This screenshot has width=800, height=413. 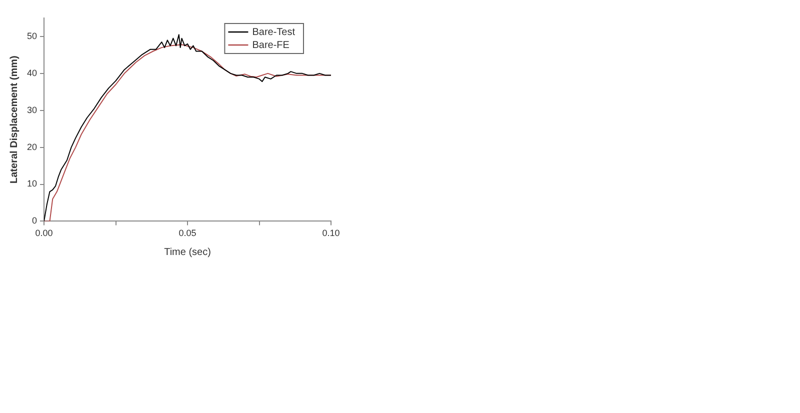 I want to click on y-axis-title: Lateral Displacement (mm), so click(x=14, y=120).